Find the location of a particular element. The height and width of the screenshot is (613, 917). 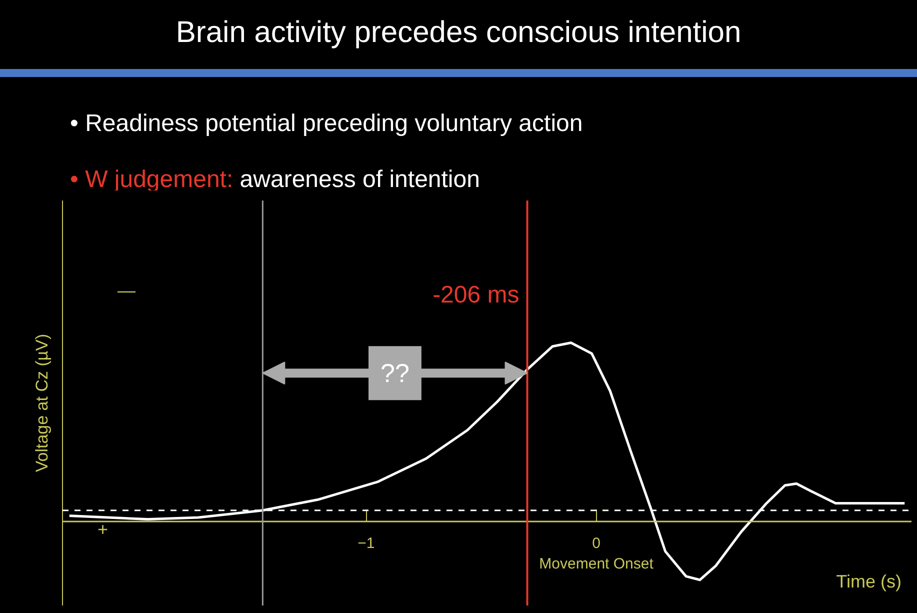

x-tick-label: 0 Movement Onset is located at coordinates (596, 553).